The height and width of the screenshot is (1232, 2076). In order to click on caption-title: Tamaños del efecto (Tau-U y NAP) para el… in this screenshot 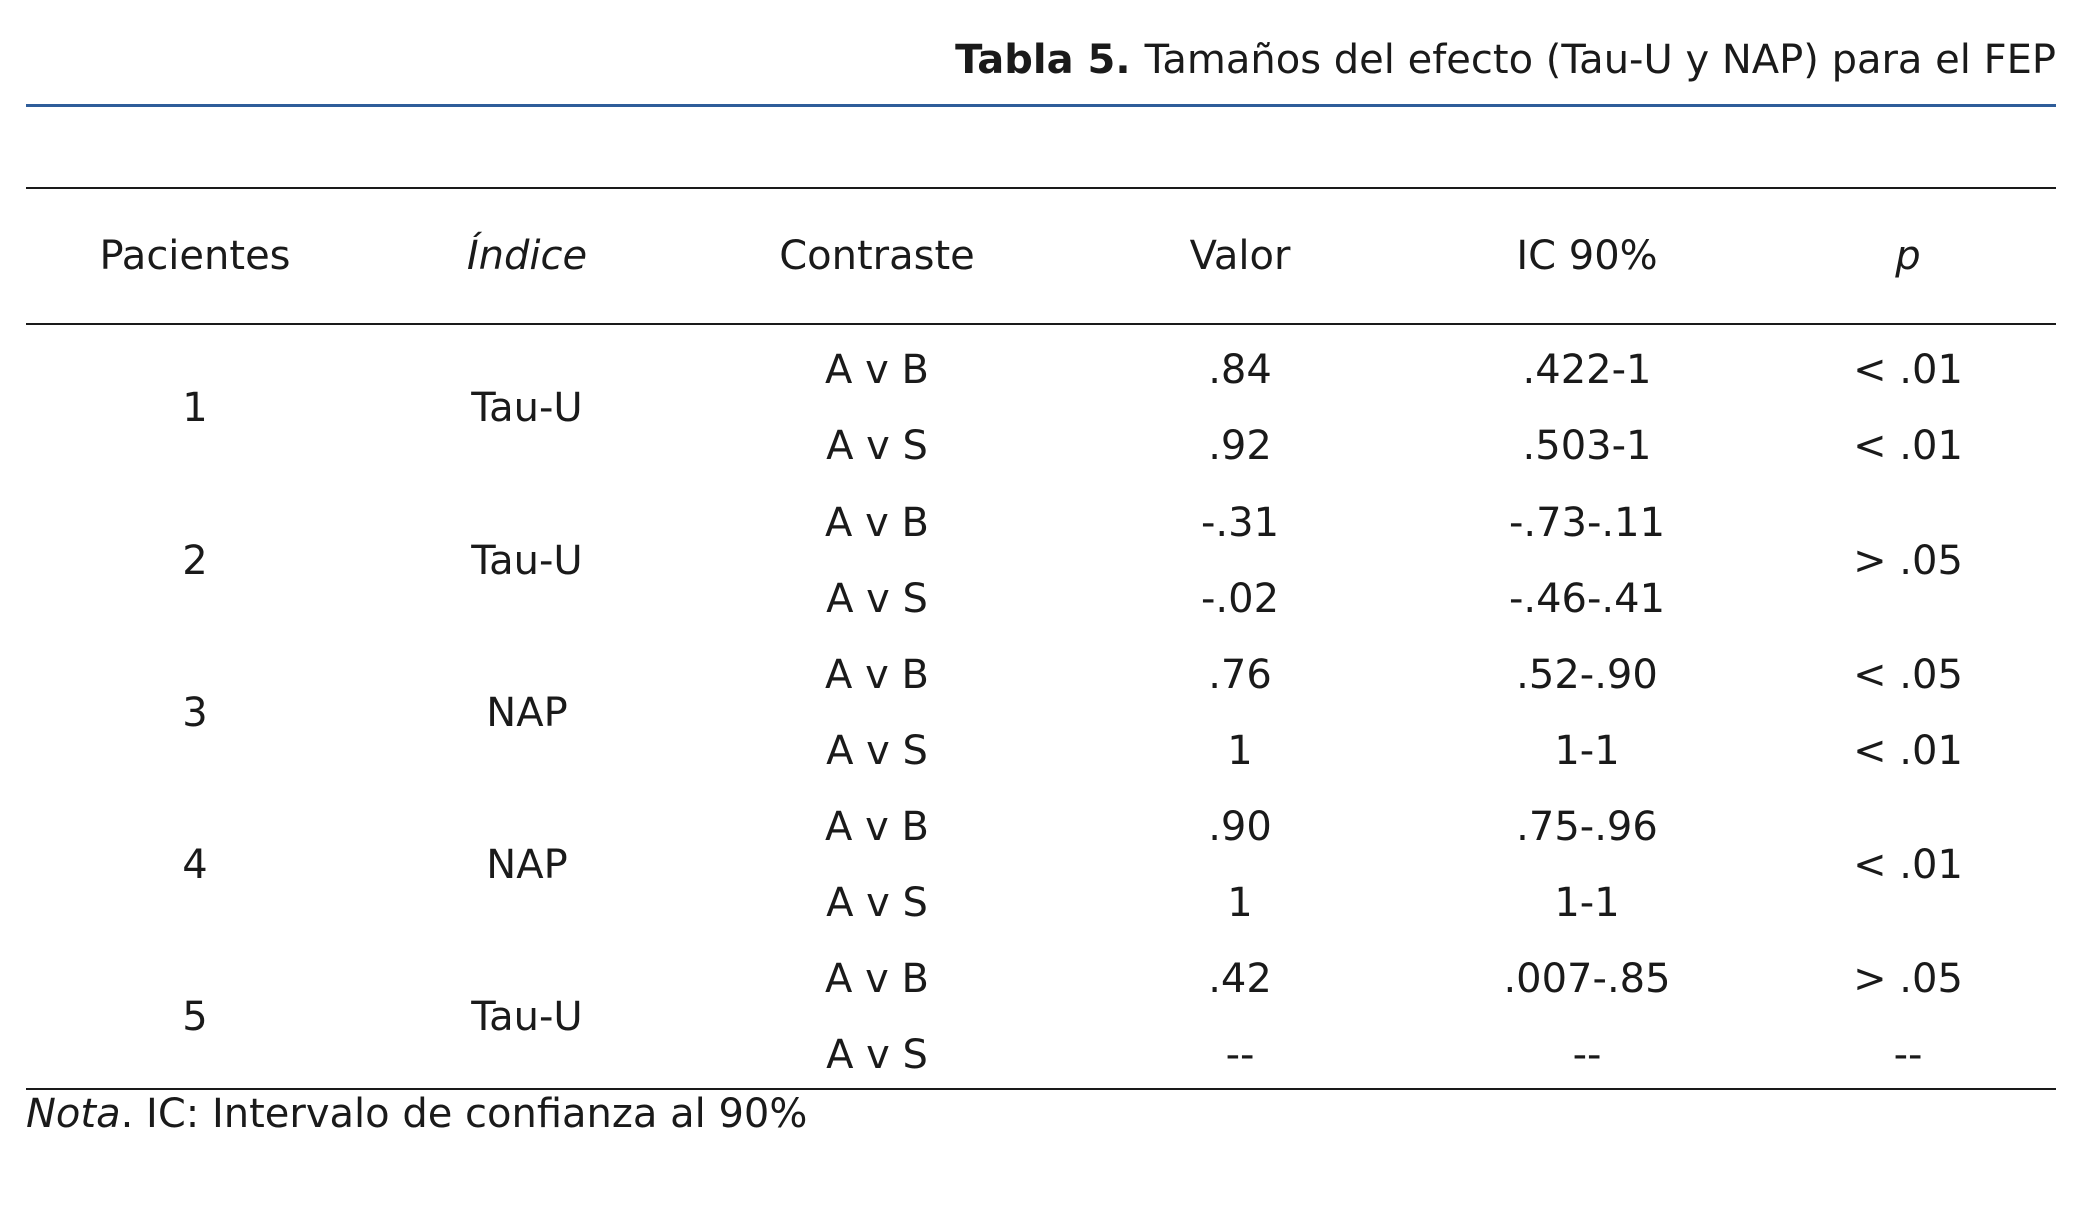, I will do `click(1600, 60)`.